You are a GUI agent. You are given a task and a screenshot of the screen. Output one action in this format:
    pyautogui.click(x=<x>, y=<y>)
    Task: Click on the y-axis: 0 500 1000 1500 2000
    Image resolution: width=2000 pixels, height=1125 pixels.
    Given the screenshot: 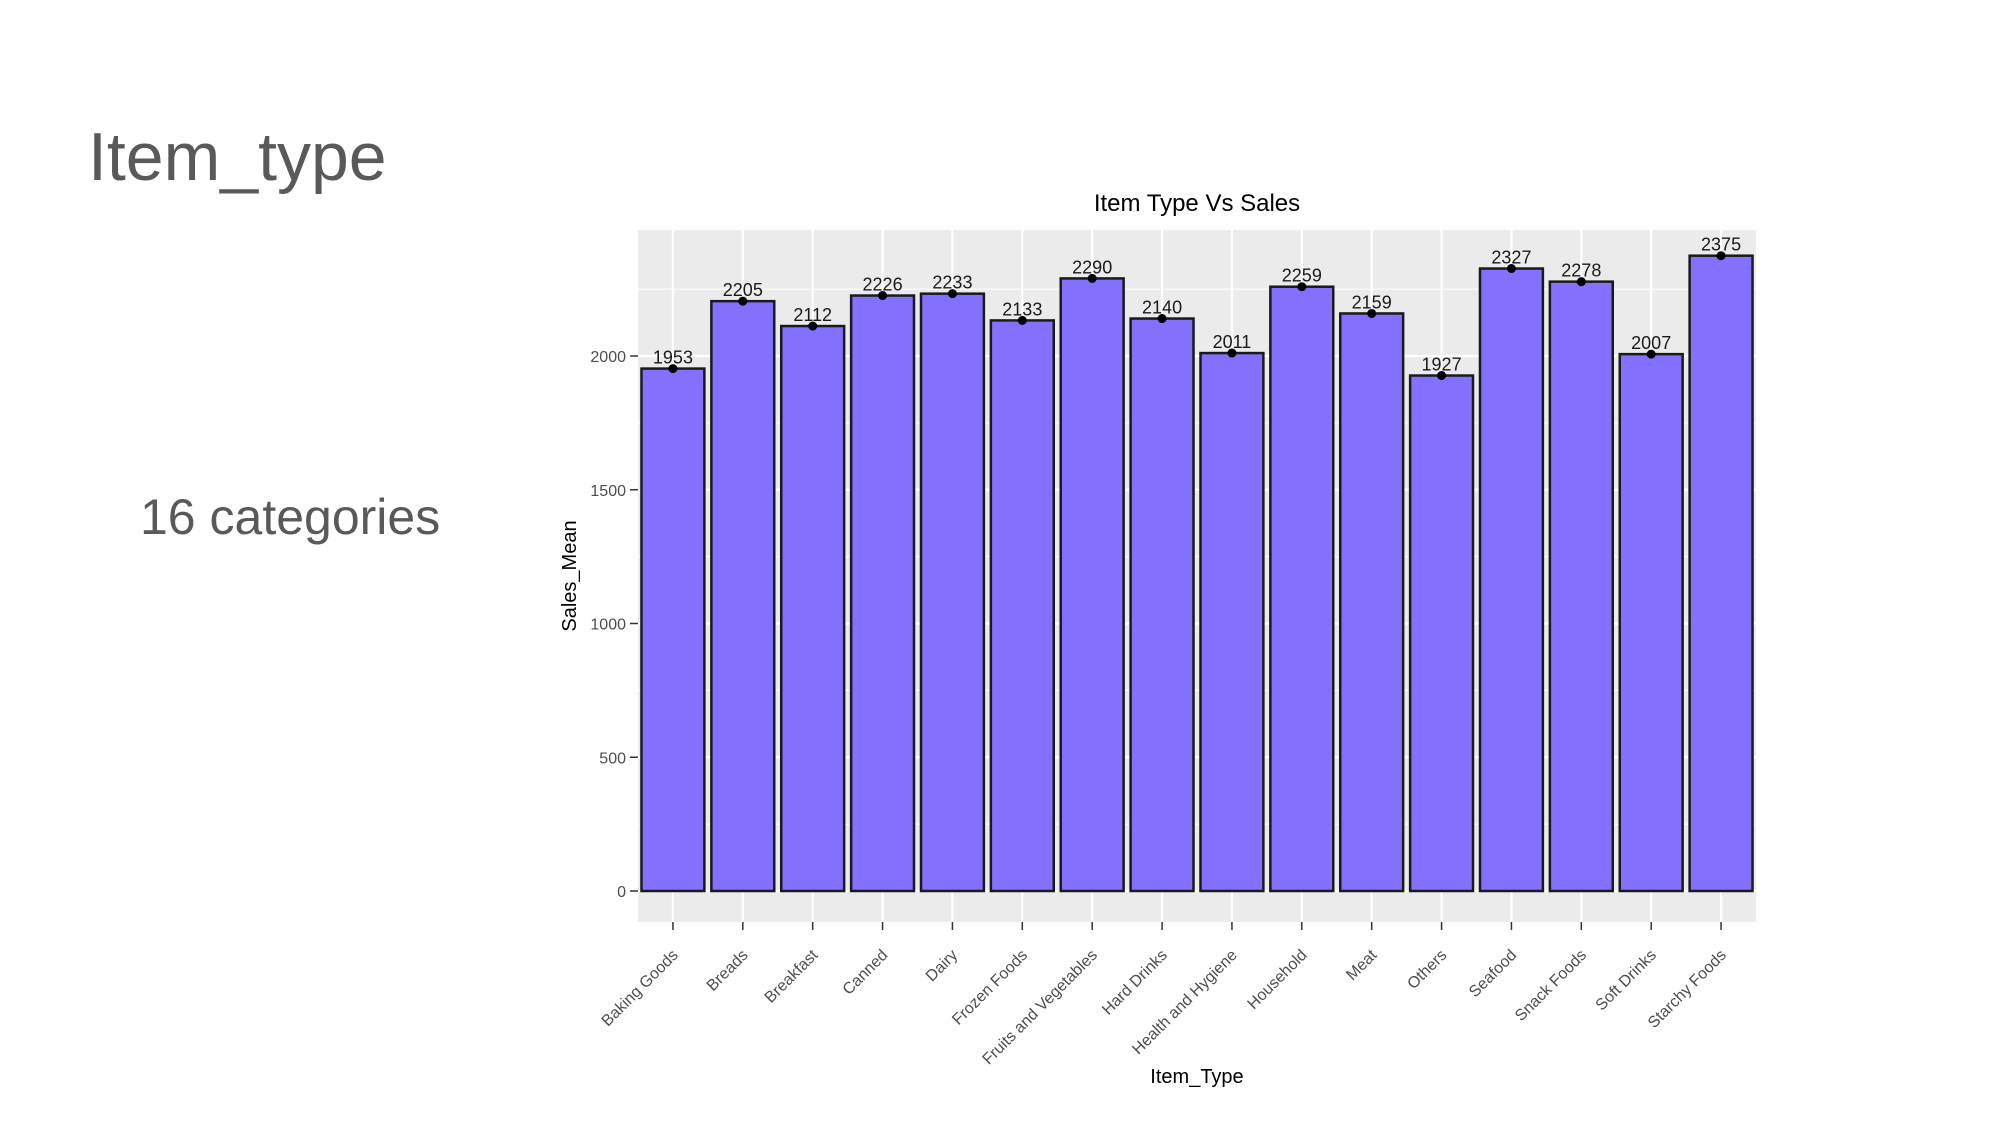 What is the action you would take?
    pyautogui.click(x=614, y=625)
    